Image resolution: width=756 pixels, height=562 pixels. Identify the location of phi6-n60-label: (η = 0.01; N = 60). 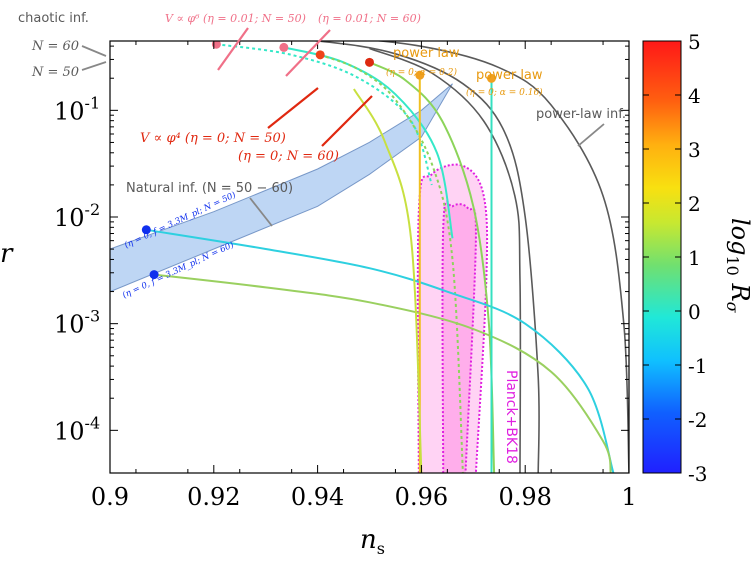
(369, 18).